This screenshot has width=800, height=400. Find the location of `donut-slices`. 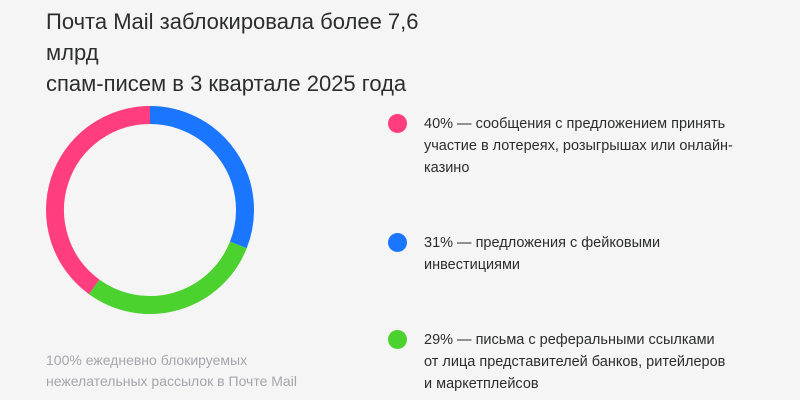

donut-slices is located at coordinates (150, 210).